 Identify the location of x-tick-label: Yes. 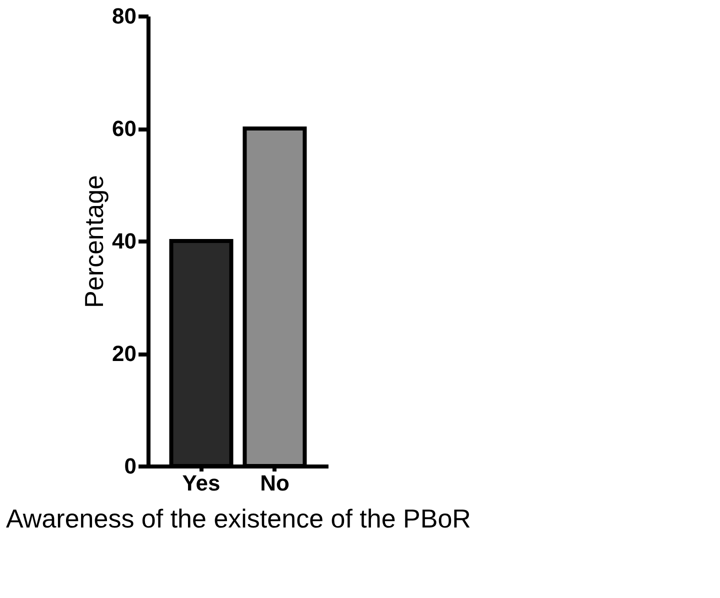
(201, 483).